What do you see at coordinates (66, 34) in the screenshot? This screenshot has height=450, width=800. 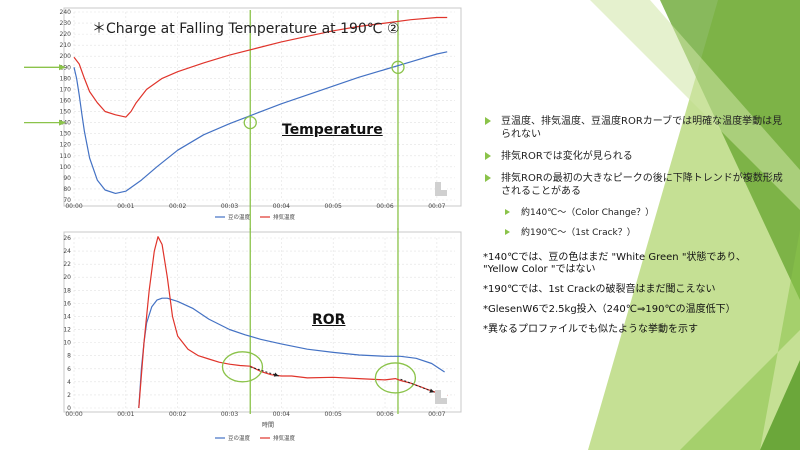 I see `y-tick-label: 220` at bounding box center [66, 34].